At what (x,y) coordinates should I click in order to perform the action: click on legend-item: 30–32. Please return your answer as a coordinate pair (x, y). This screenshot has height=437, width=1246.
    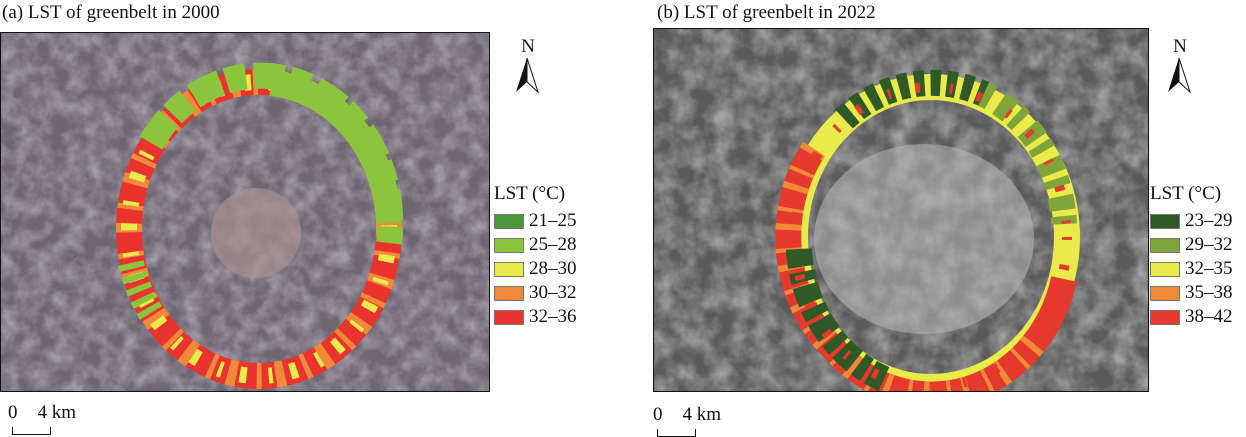
    Looking at the image, I should click on (535, 293).